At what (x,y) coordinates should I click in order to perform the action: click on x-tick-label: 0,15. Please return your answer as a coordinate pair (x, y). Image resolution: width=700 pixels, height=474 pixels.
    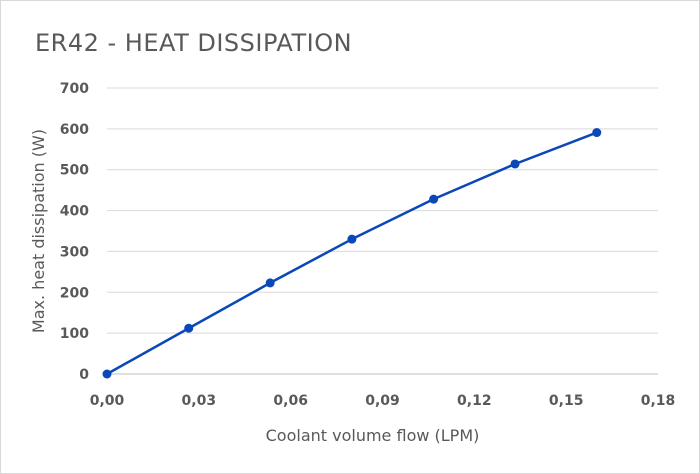
    Looking at the image, I should click on (566, 401).